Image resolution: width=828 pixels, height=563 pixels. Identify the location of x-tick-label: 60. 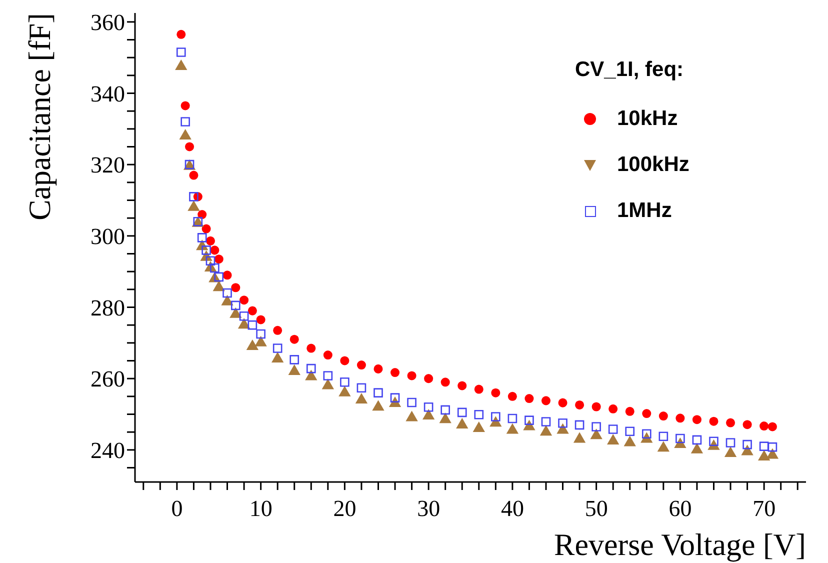
(680, 508).